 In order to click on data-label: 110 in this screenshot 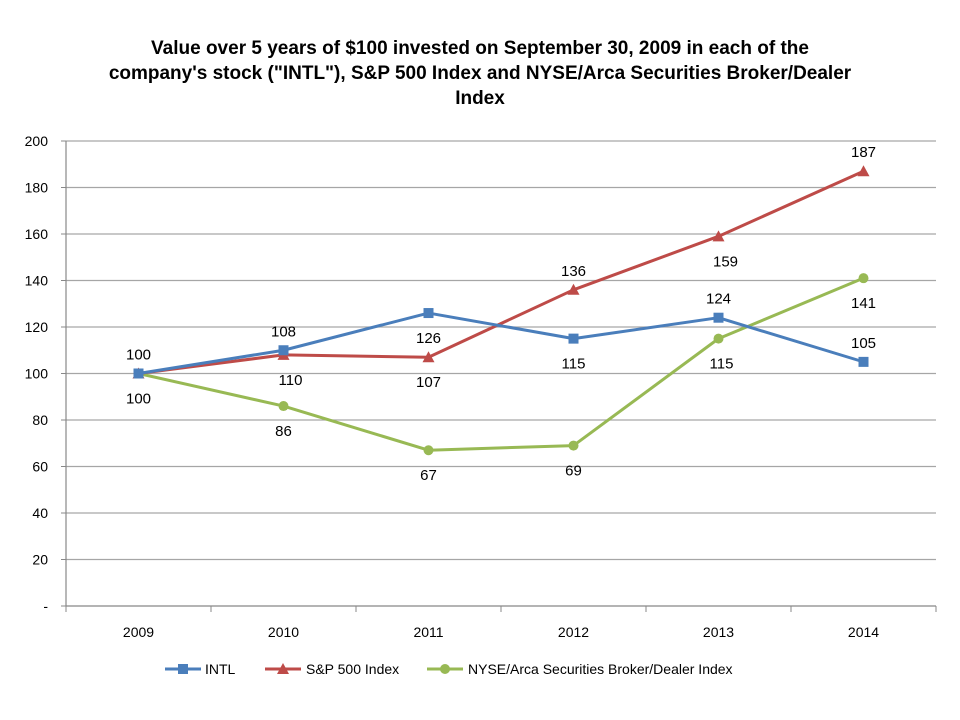, I will do `click(291, 380)`.